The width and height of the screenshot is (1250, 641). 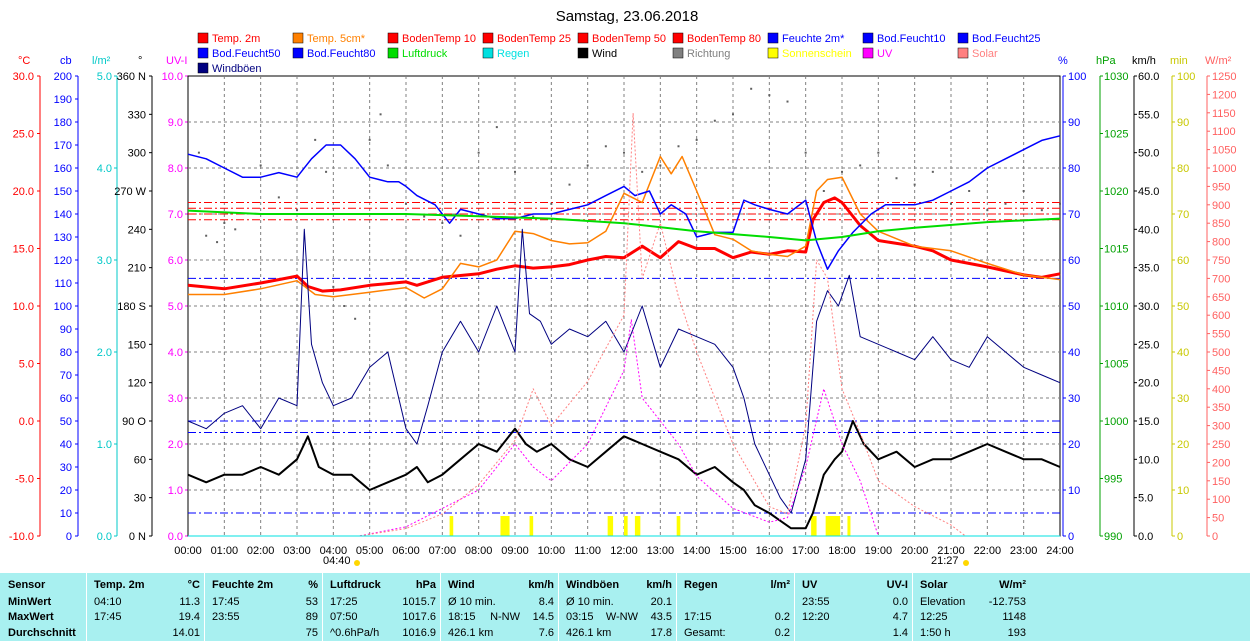 I want to click on axis-tick-label: 60.0, so click(x=1148, y=77).